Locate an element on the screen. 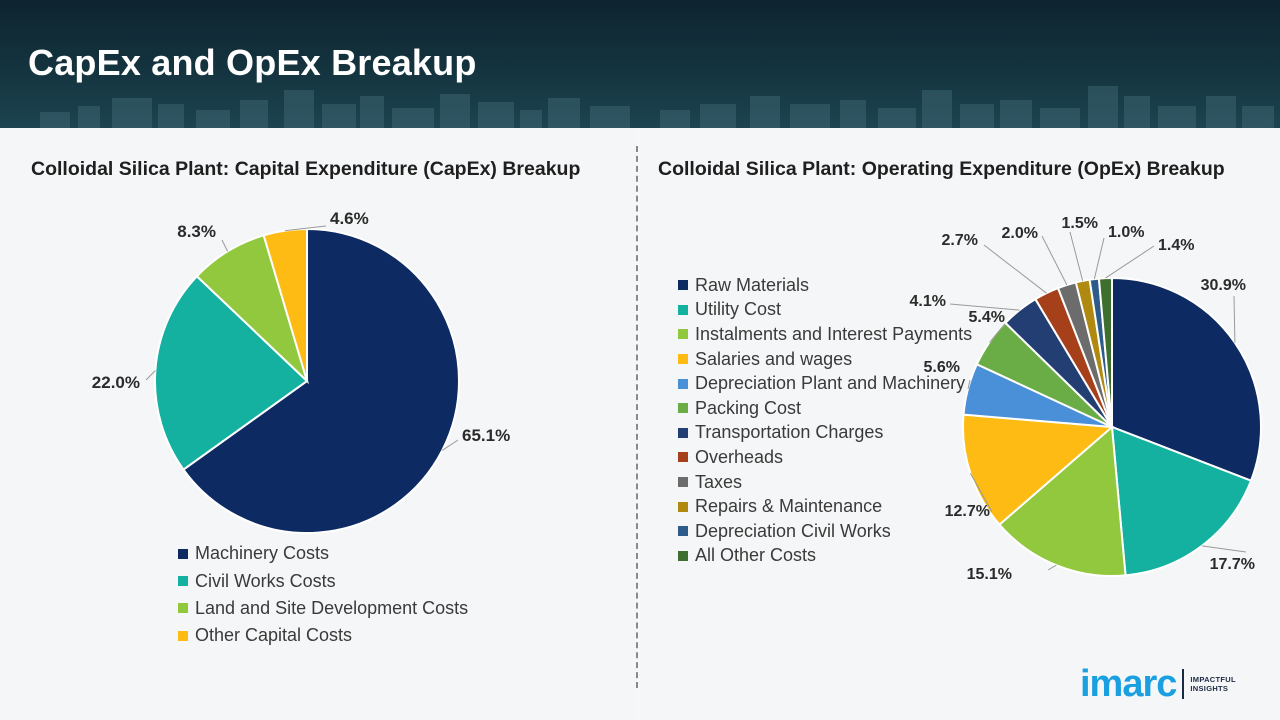 The height and width of the screenshot is (720, 1280). opex-legend-item-utility-cost: Utility Cost is located at coordinates (825, 310).